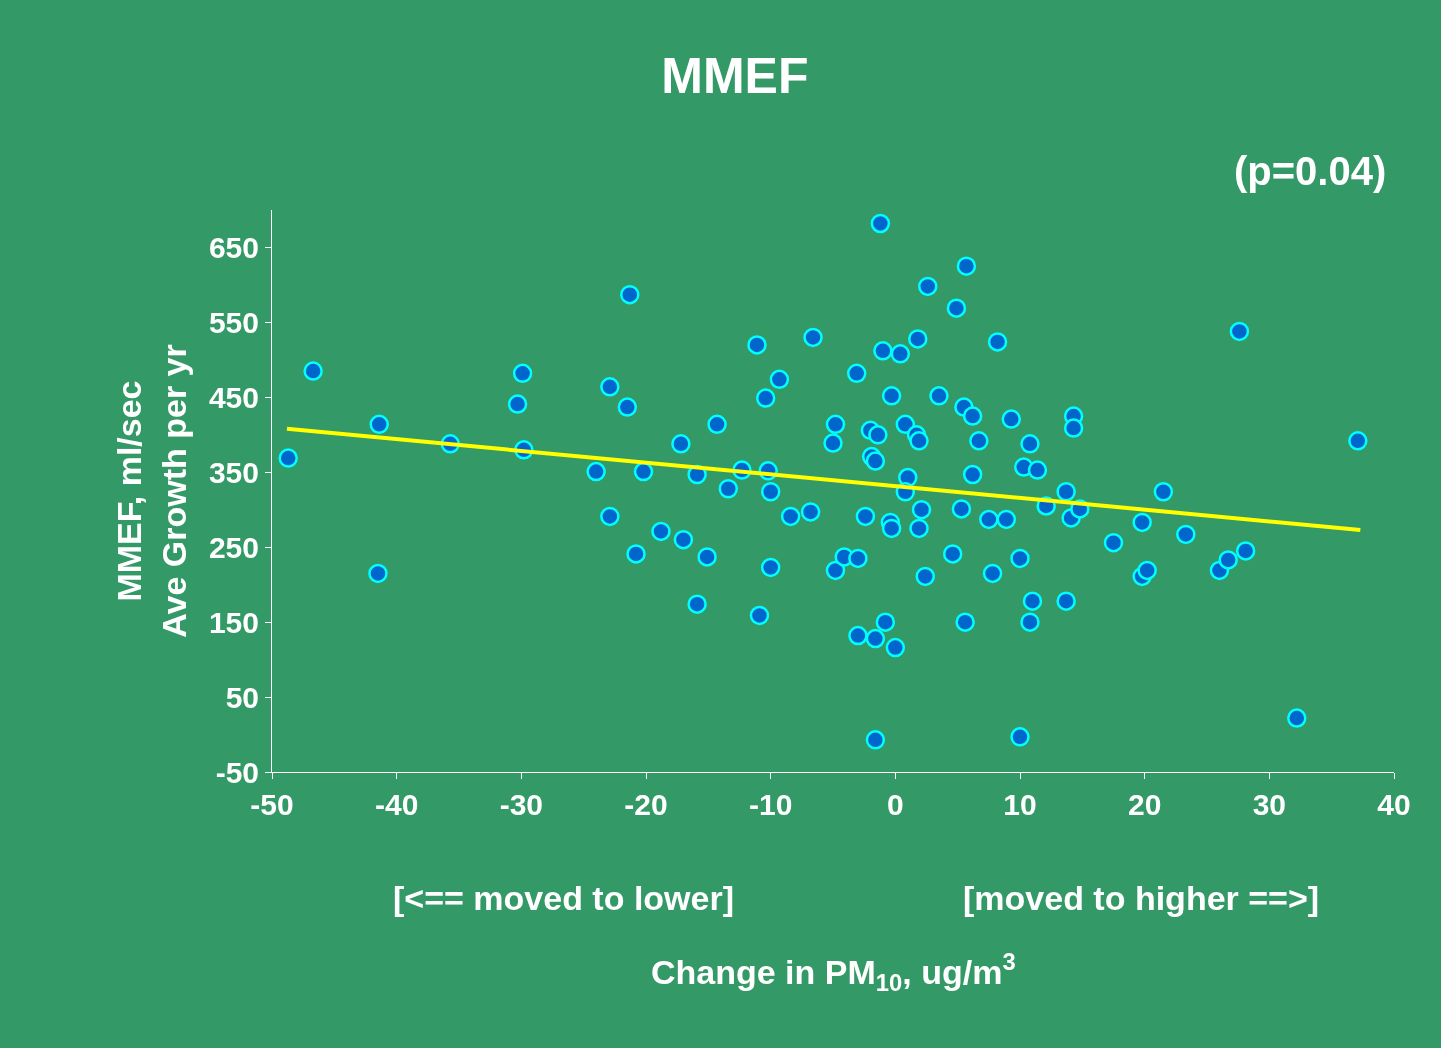  What do you see at coordinates (564, 898) in the screenshot?
I see `text: [<== moved to lower]` at bounding box center [564, 898].